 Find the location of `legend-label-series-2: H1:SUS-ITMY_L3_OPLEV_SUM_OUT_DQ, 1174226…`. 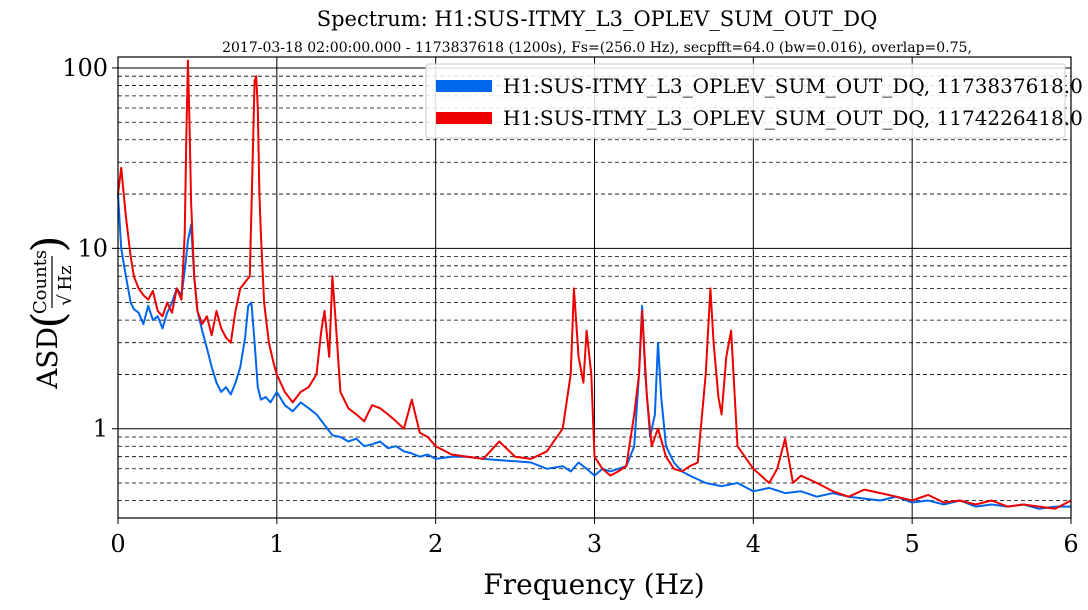

legend-label-series-2: H1:SUS-ITMY_L3_OPLEV_SUM_OUT_DQ, 1174226… is located at coordinates (793, 118).